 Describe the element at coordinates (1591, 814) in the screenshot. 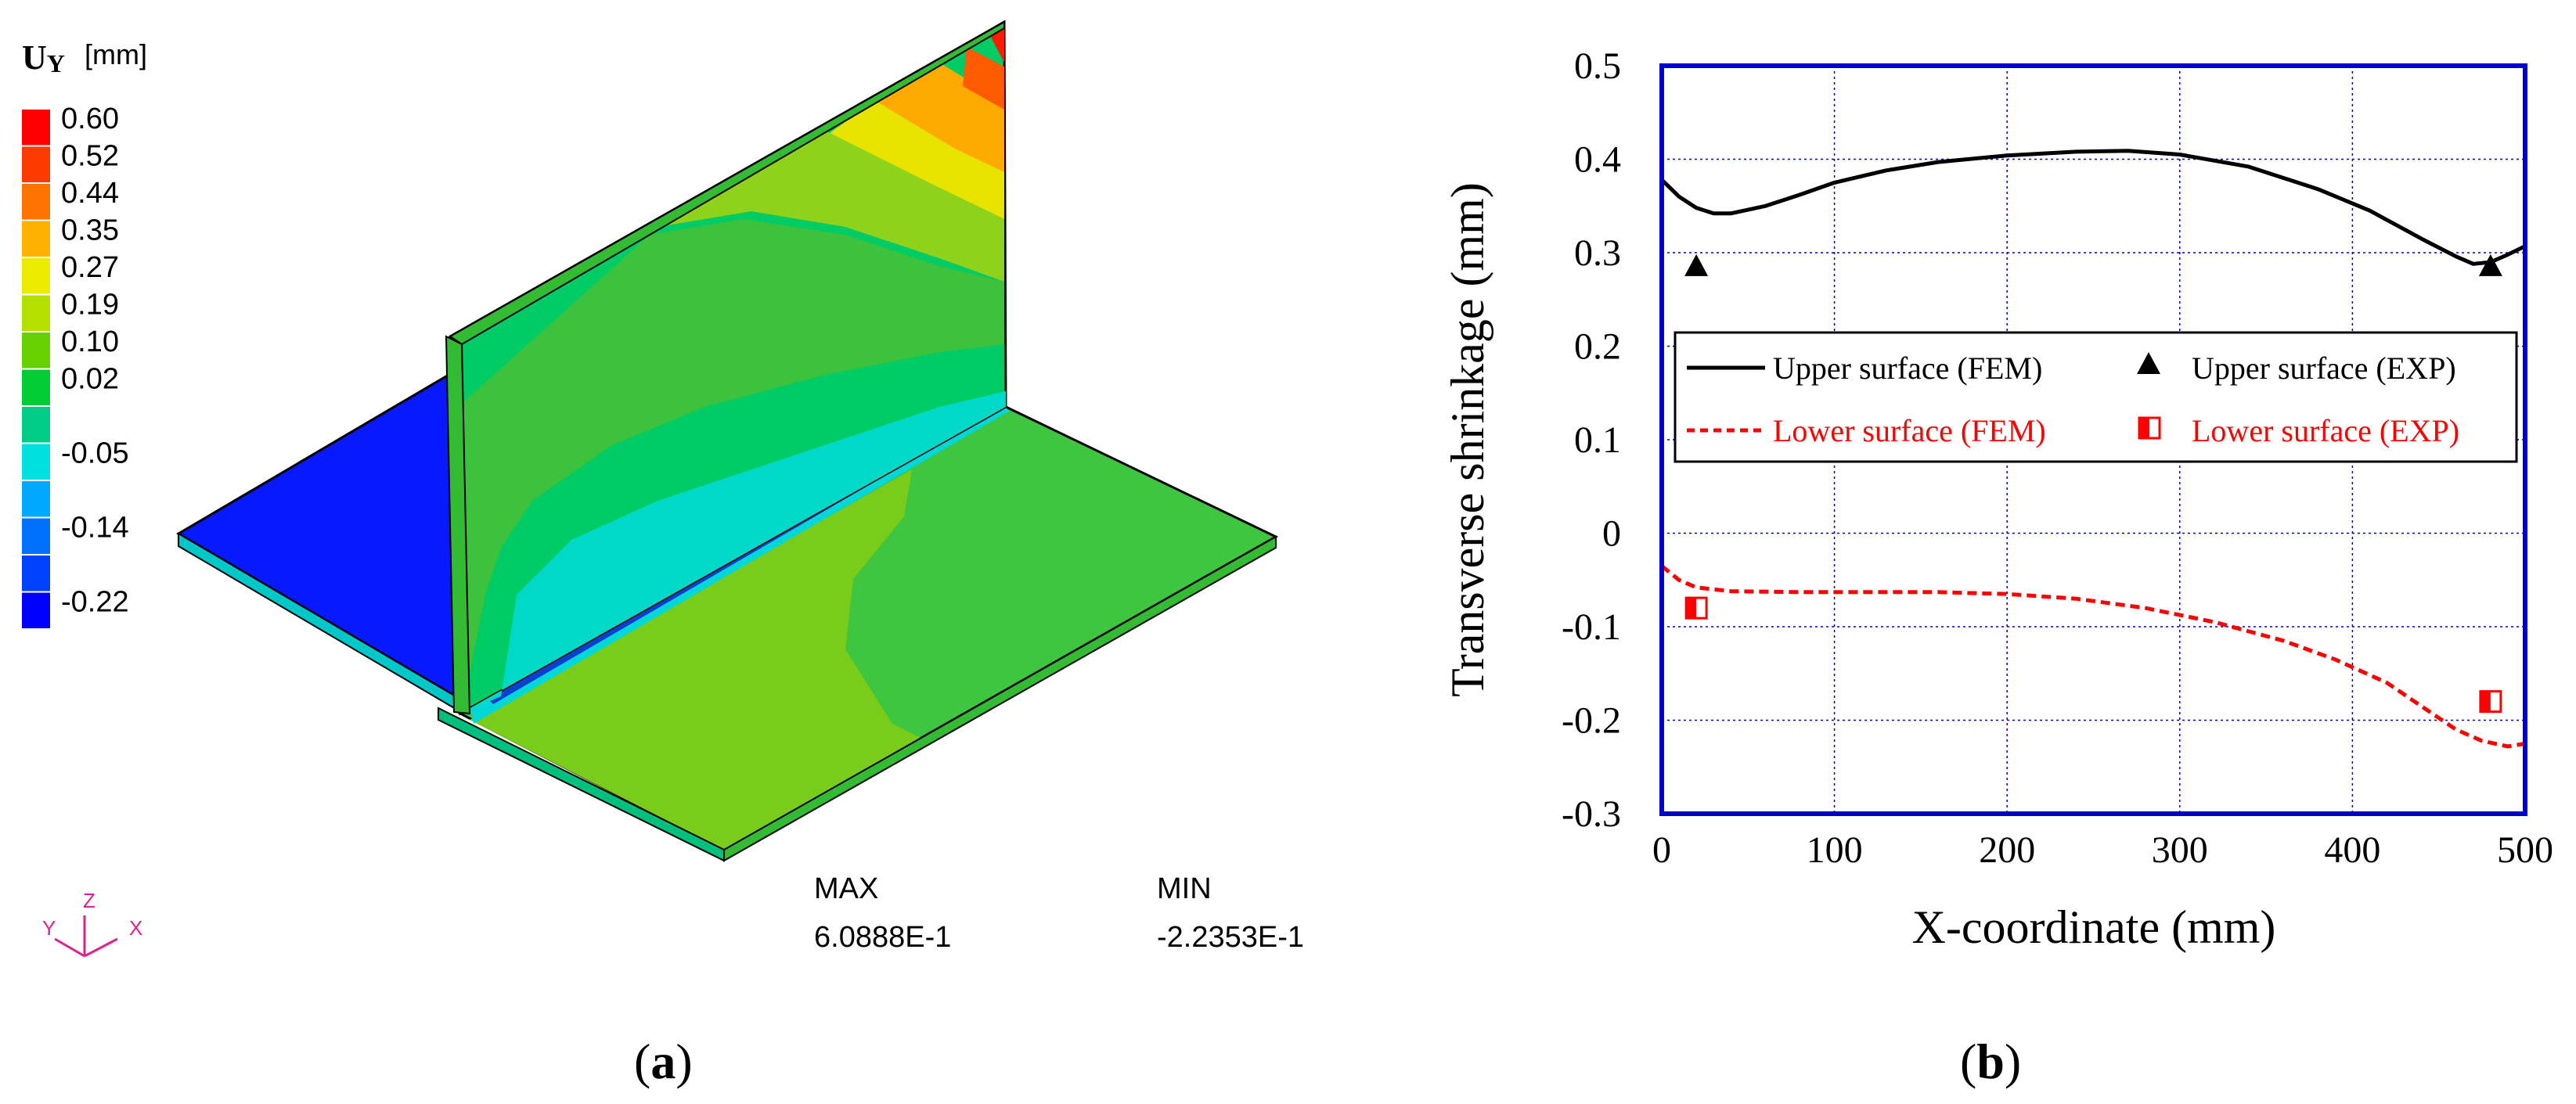

I see `y-tick-label: -0.3` at that location.